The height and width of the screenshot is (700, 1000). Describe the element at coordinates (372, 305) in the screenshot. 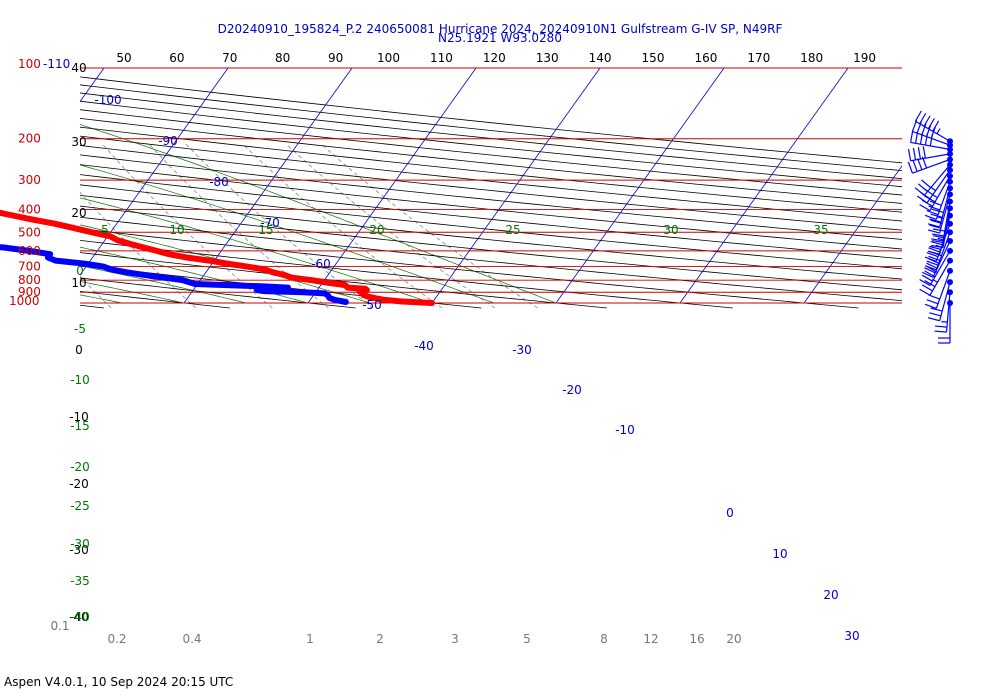

I see `isotherm-label: -50` at that location.